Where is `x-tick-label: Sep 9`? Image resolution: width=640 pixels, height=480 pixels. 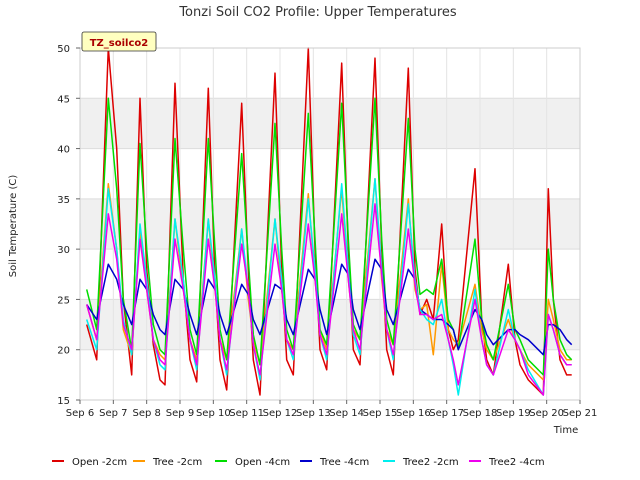
x-tick-label: Sep 9 is located at coordinates (180, 413).